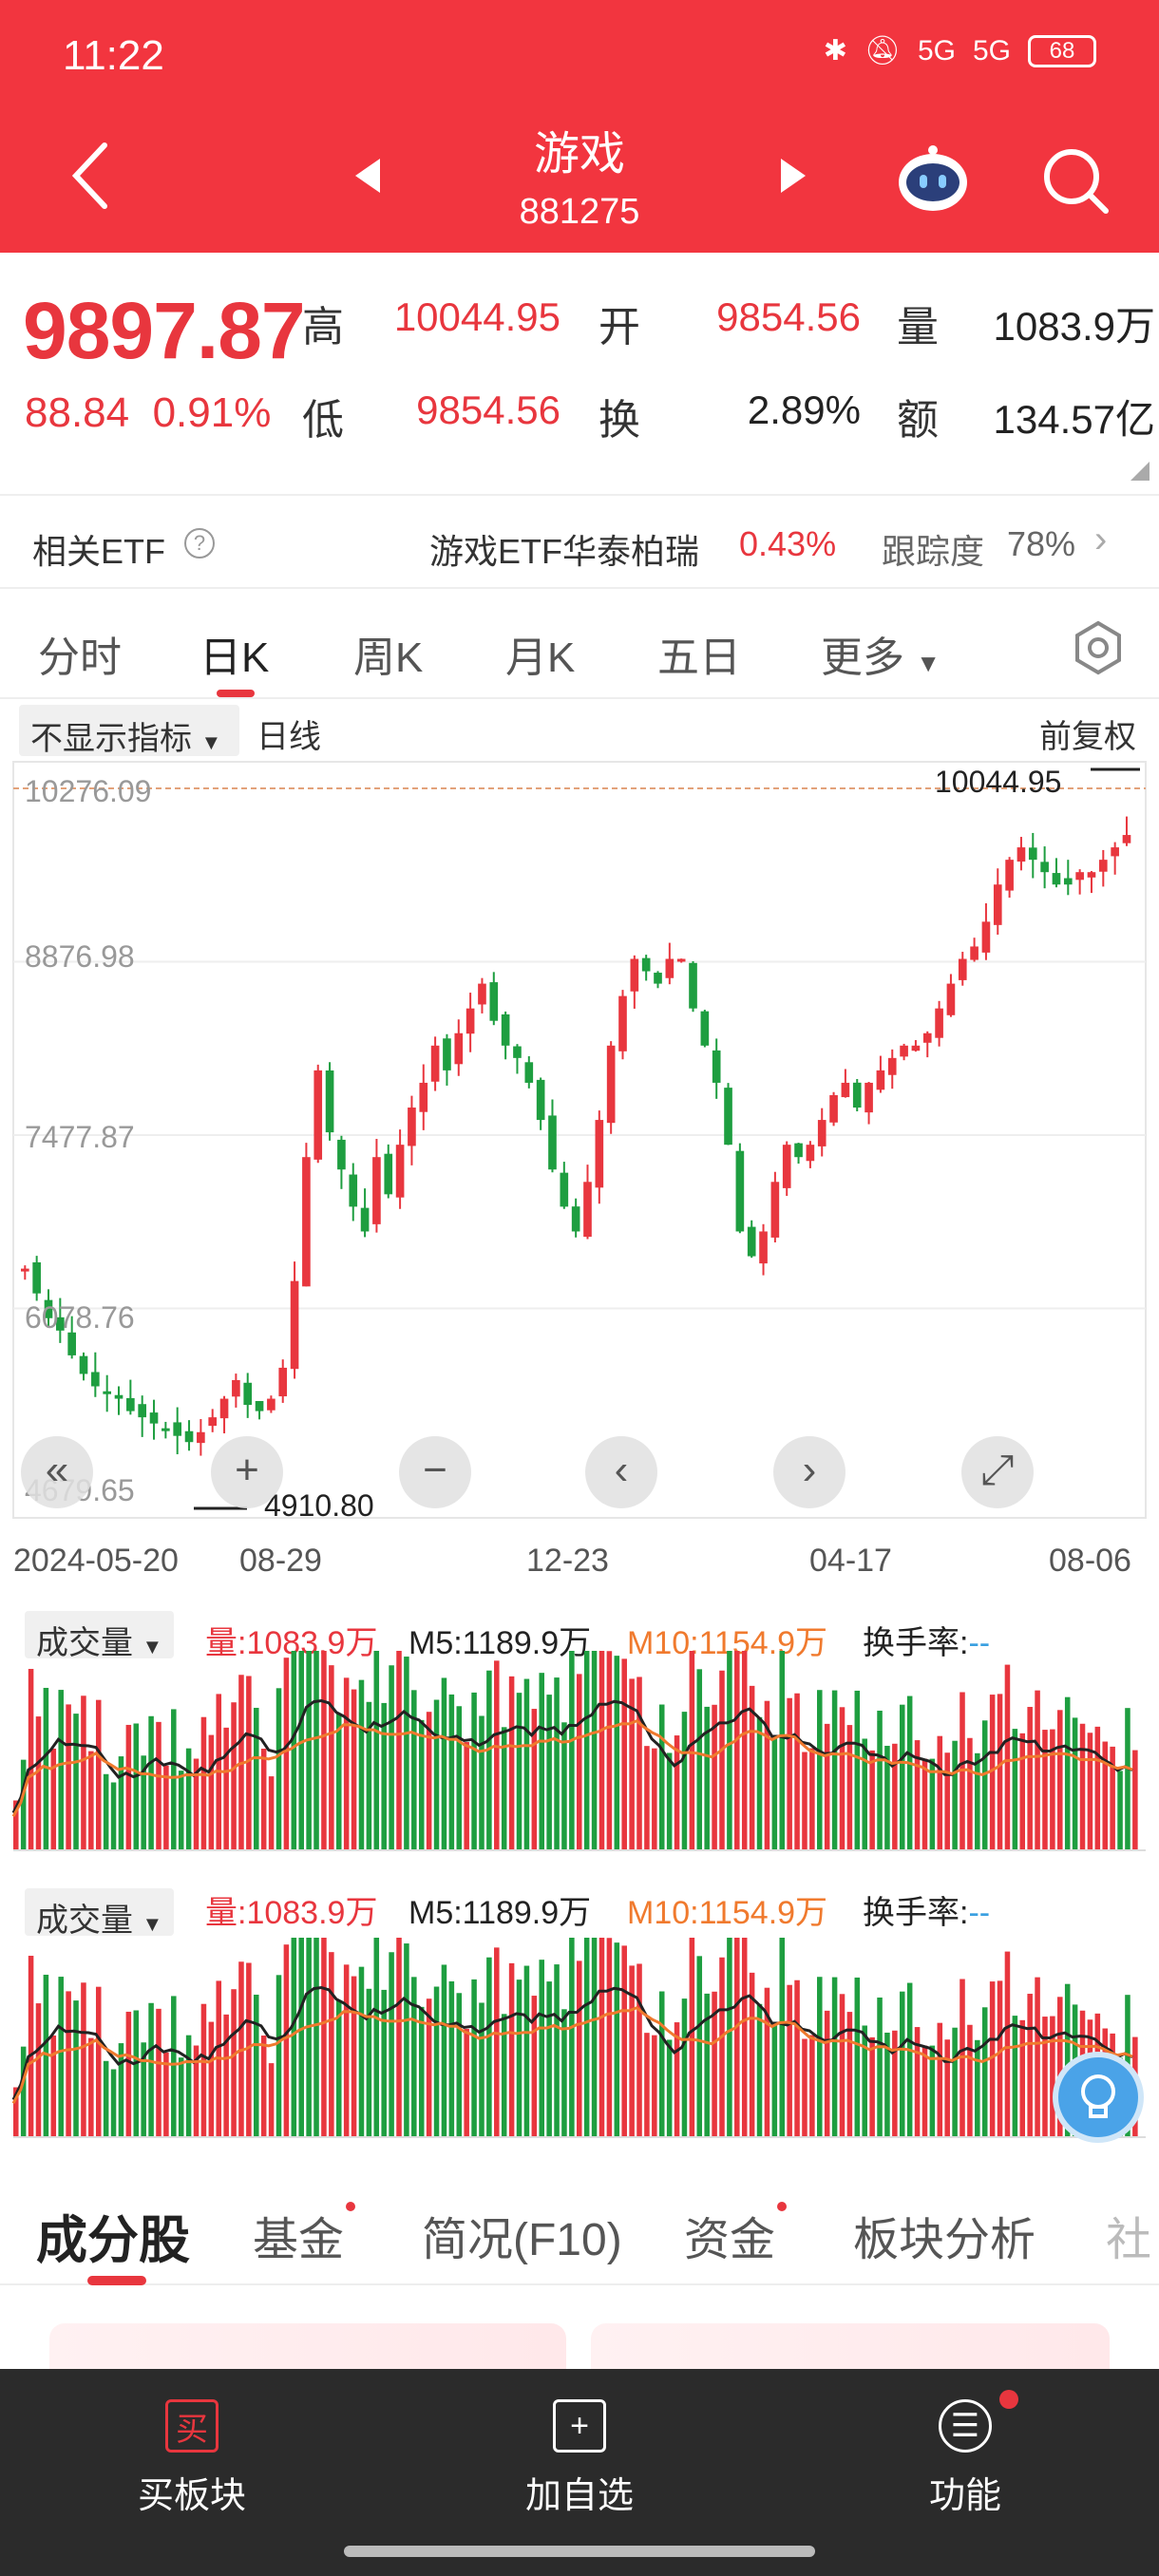 This screenshot has width=1159, height=2576. I want to click on volume-indicator-select-1: 成交量 ▼, so click(100, 1636).